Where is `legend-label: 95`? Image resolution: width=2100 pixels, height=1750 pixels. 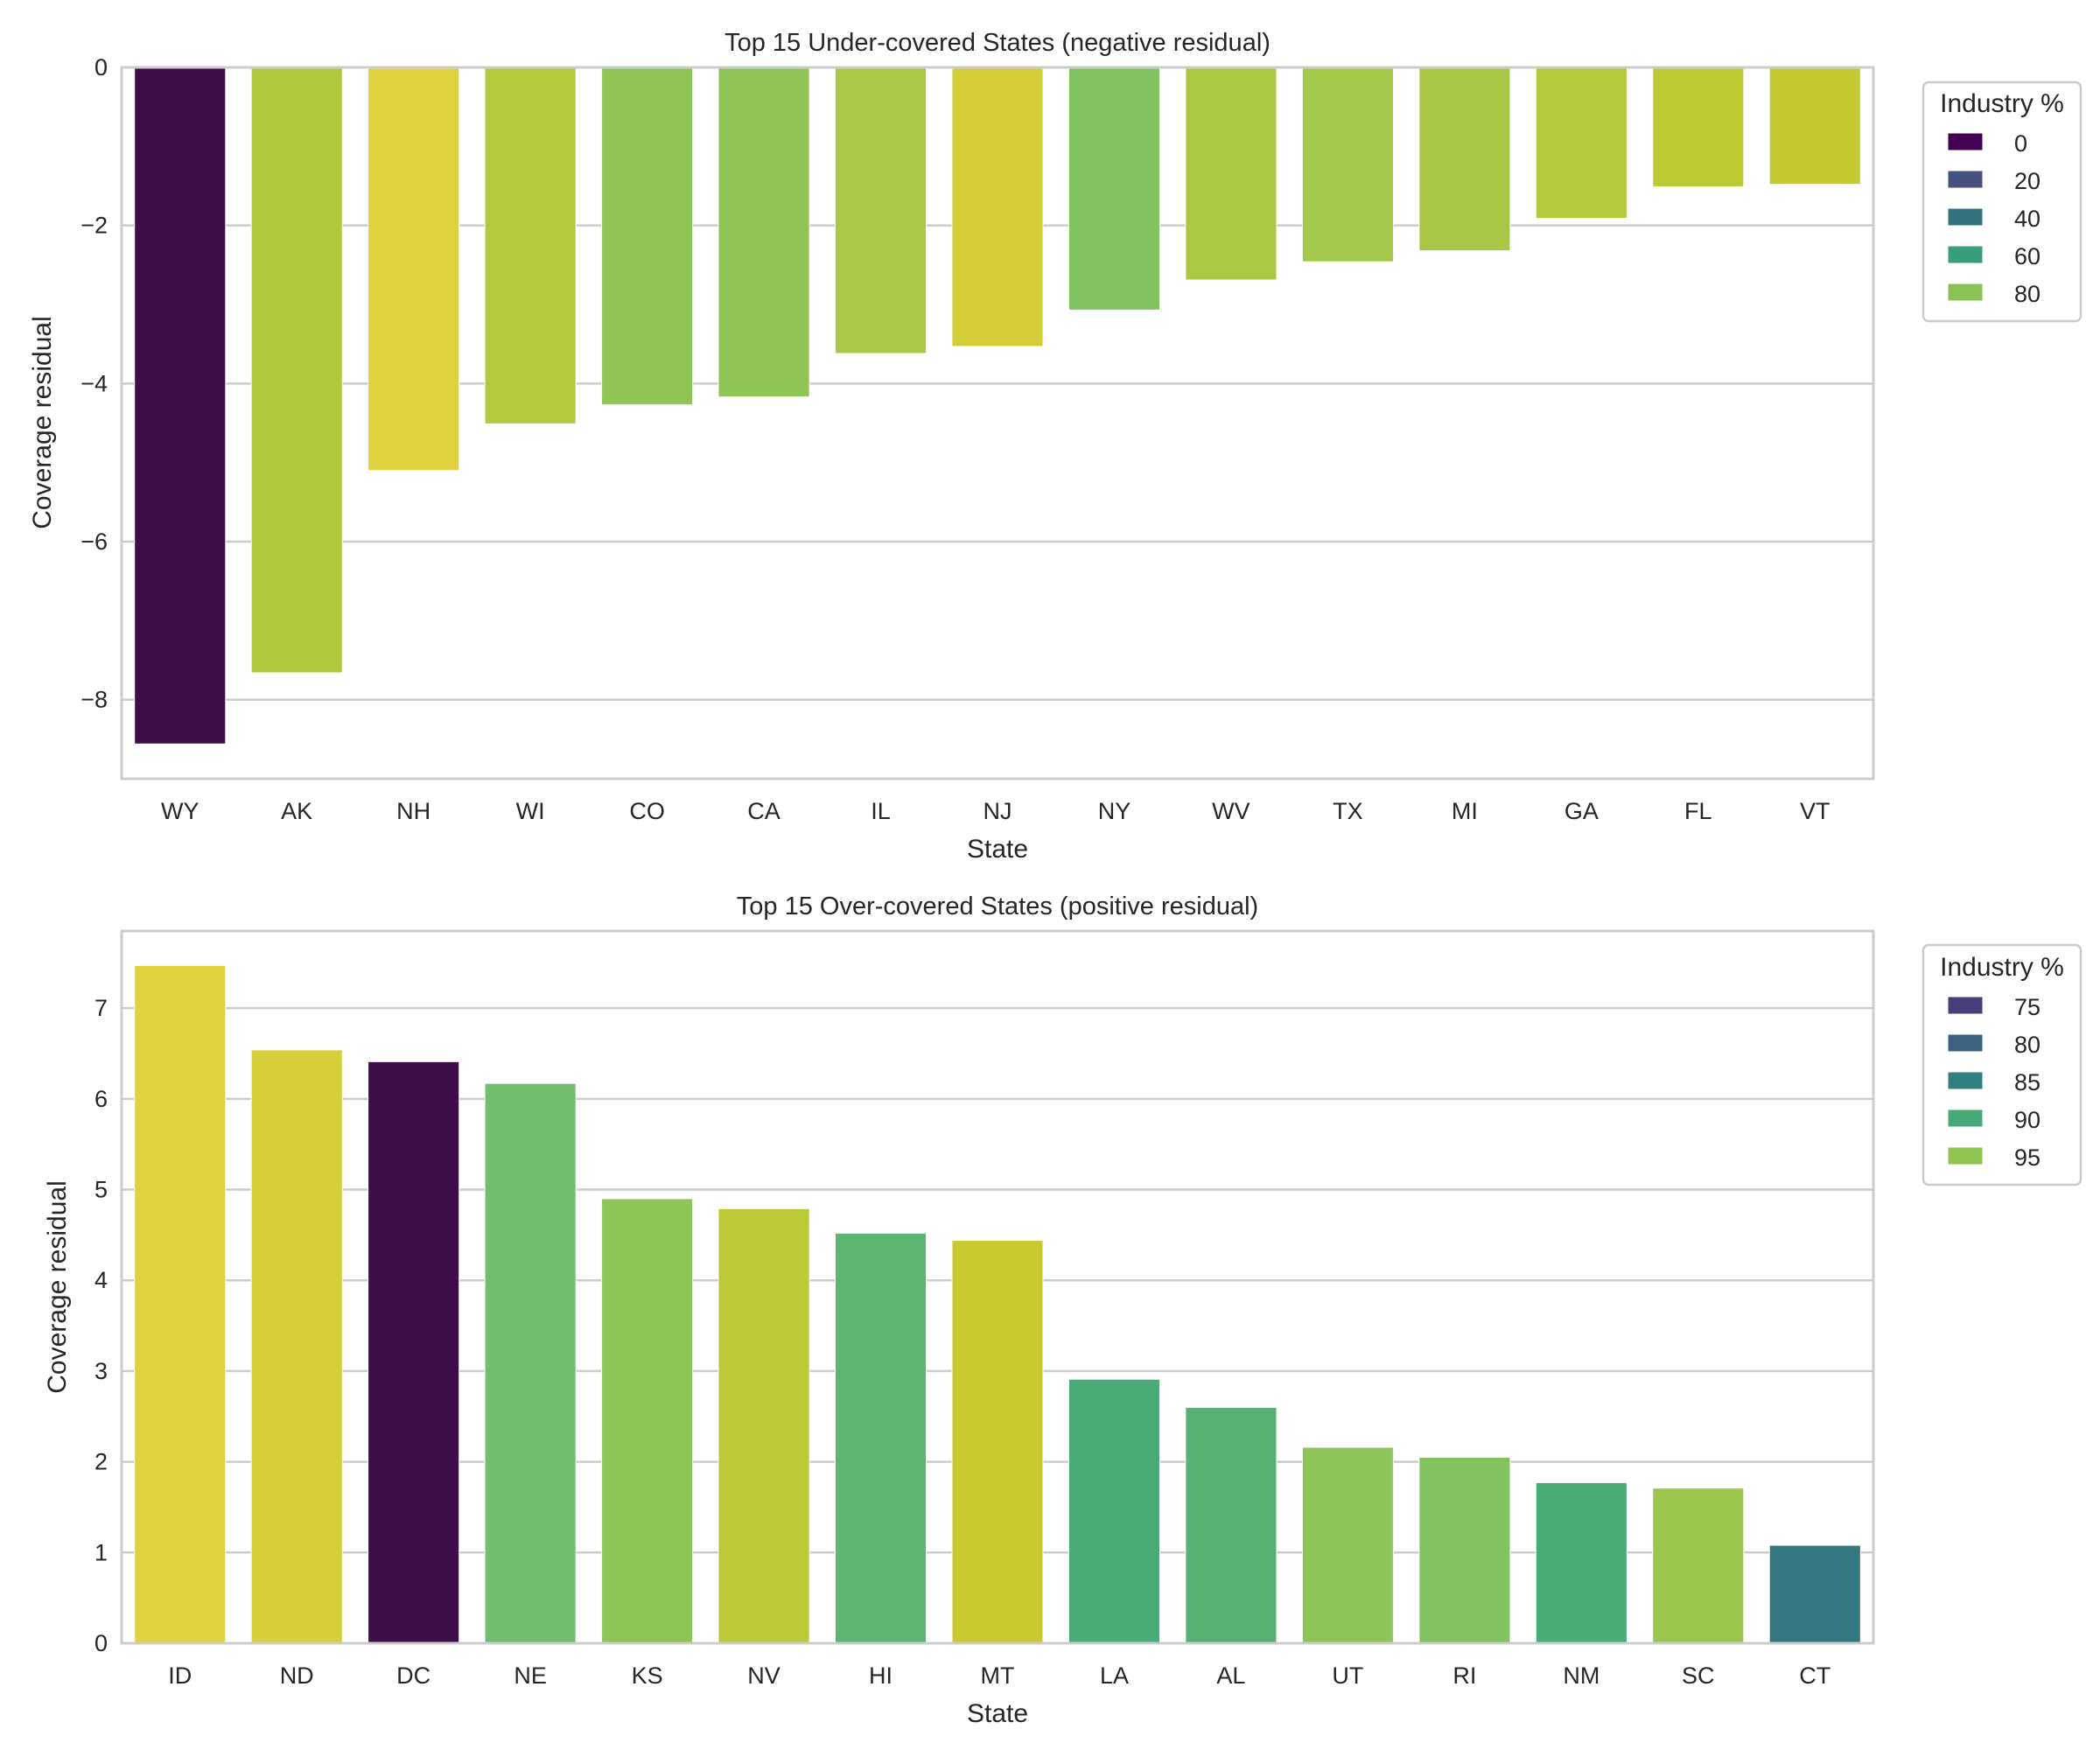
legend-label: 95 is located at coordinates (2027, 1157).